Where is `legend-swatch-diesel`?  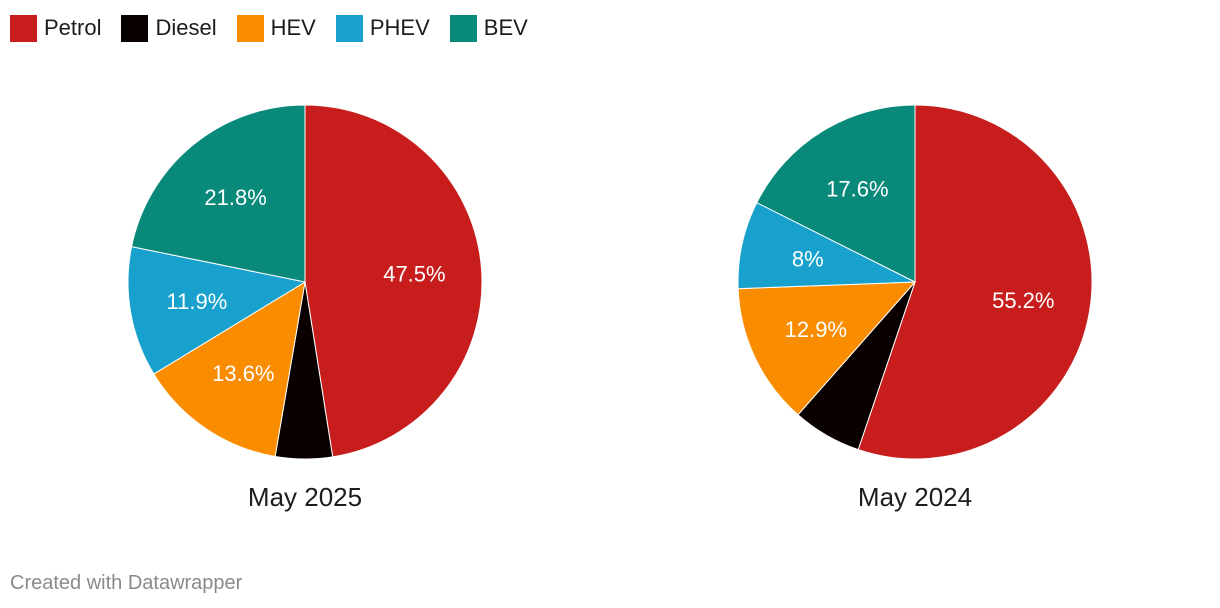 legend-swatch-diesel is located at coordinates (135, 28).